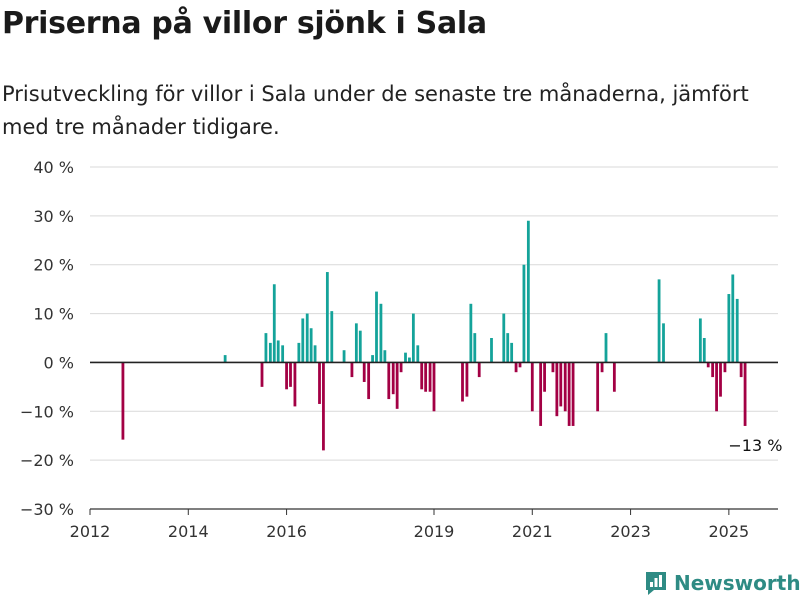 The image size is (800, 600). Describe the element at coordinates (53, 216) in the screenshot. I see `y-tick-label: 30 %` at that location.